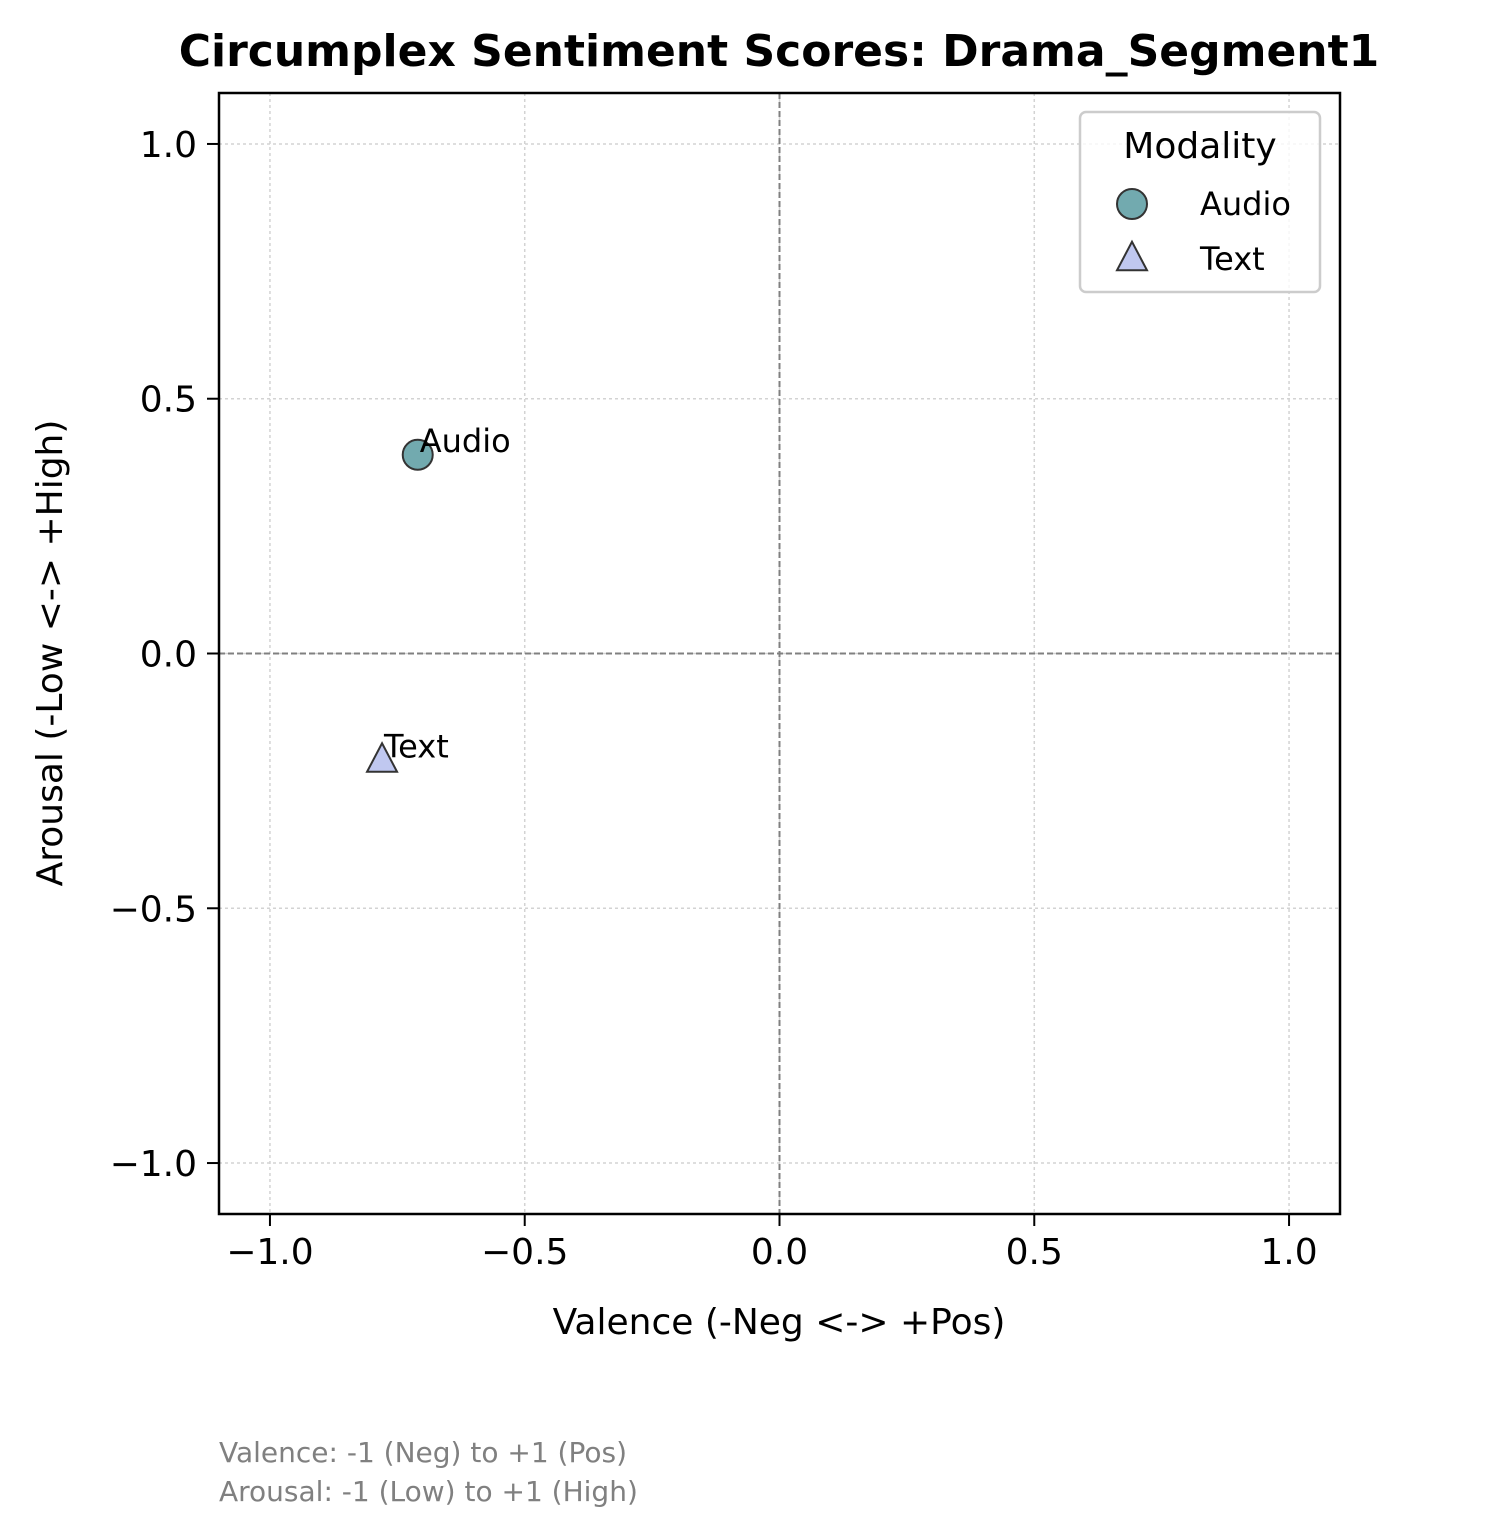 This screenshot has width=1492, height=1539. I want to click on y-tick-label: −1.0, so click(153, 1164).